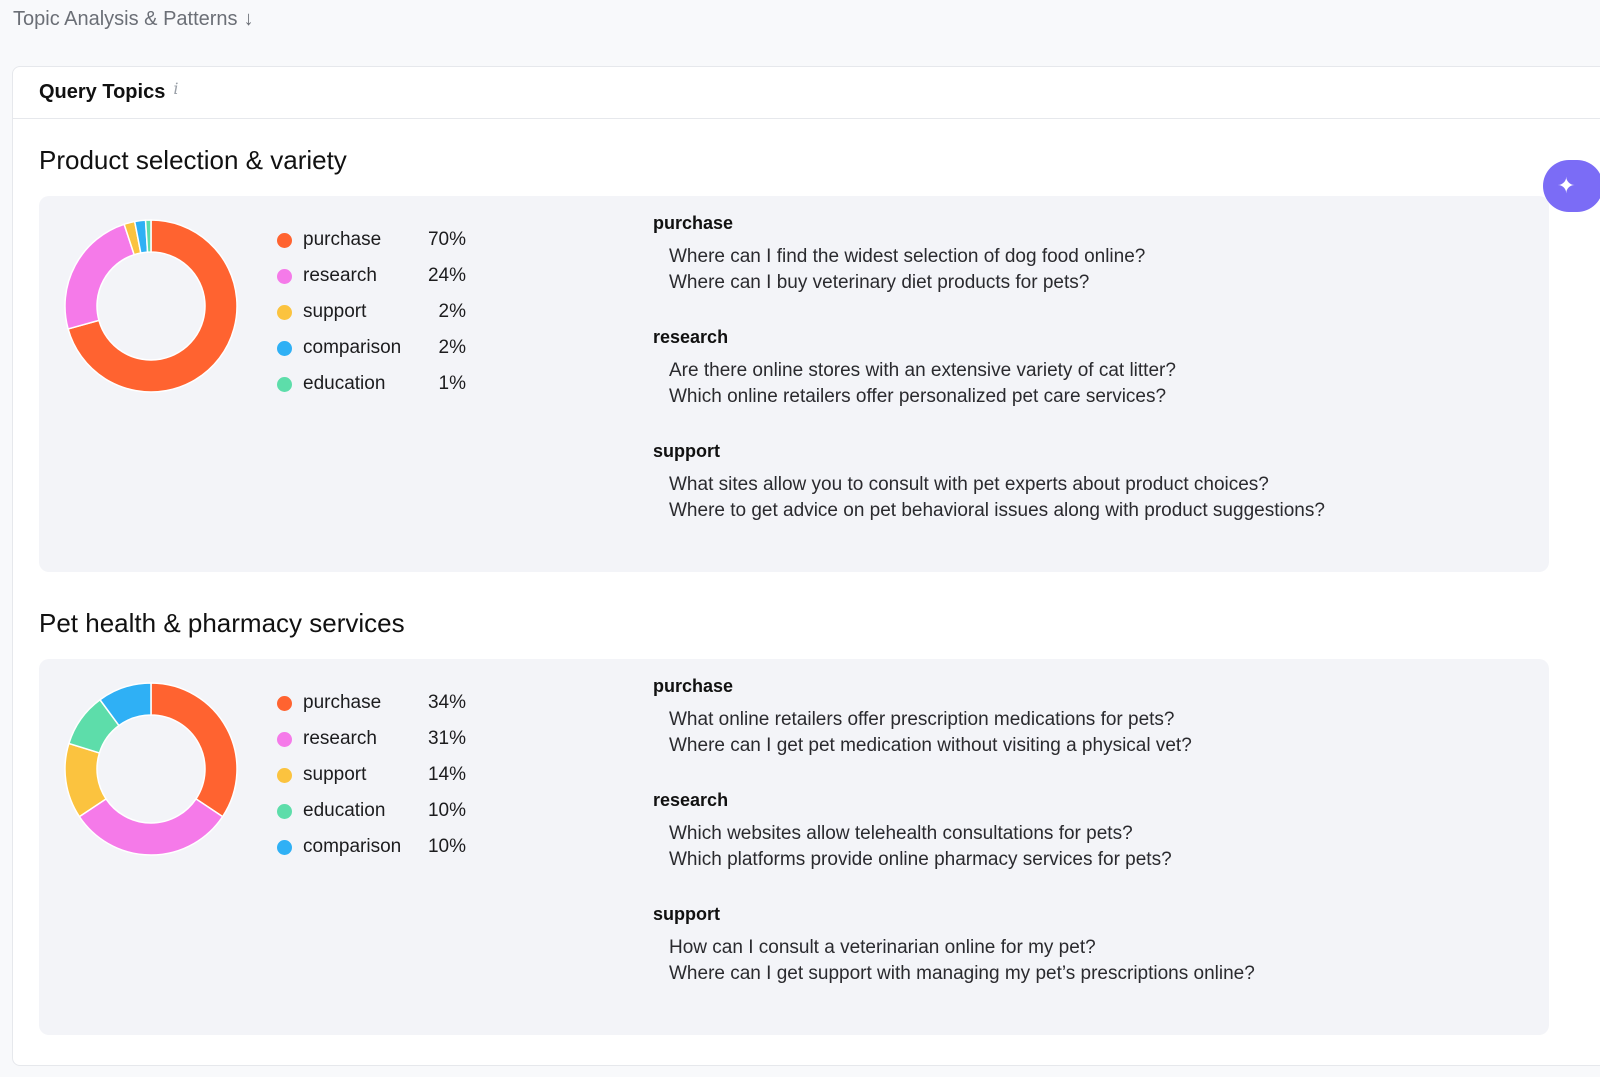 The width and height of the screenshot is (1600, 1077). I want to click on legend-item: comparison 2%, so click(371, 348).